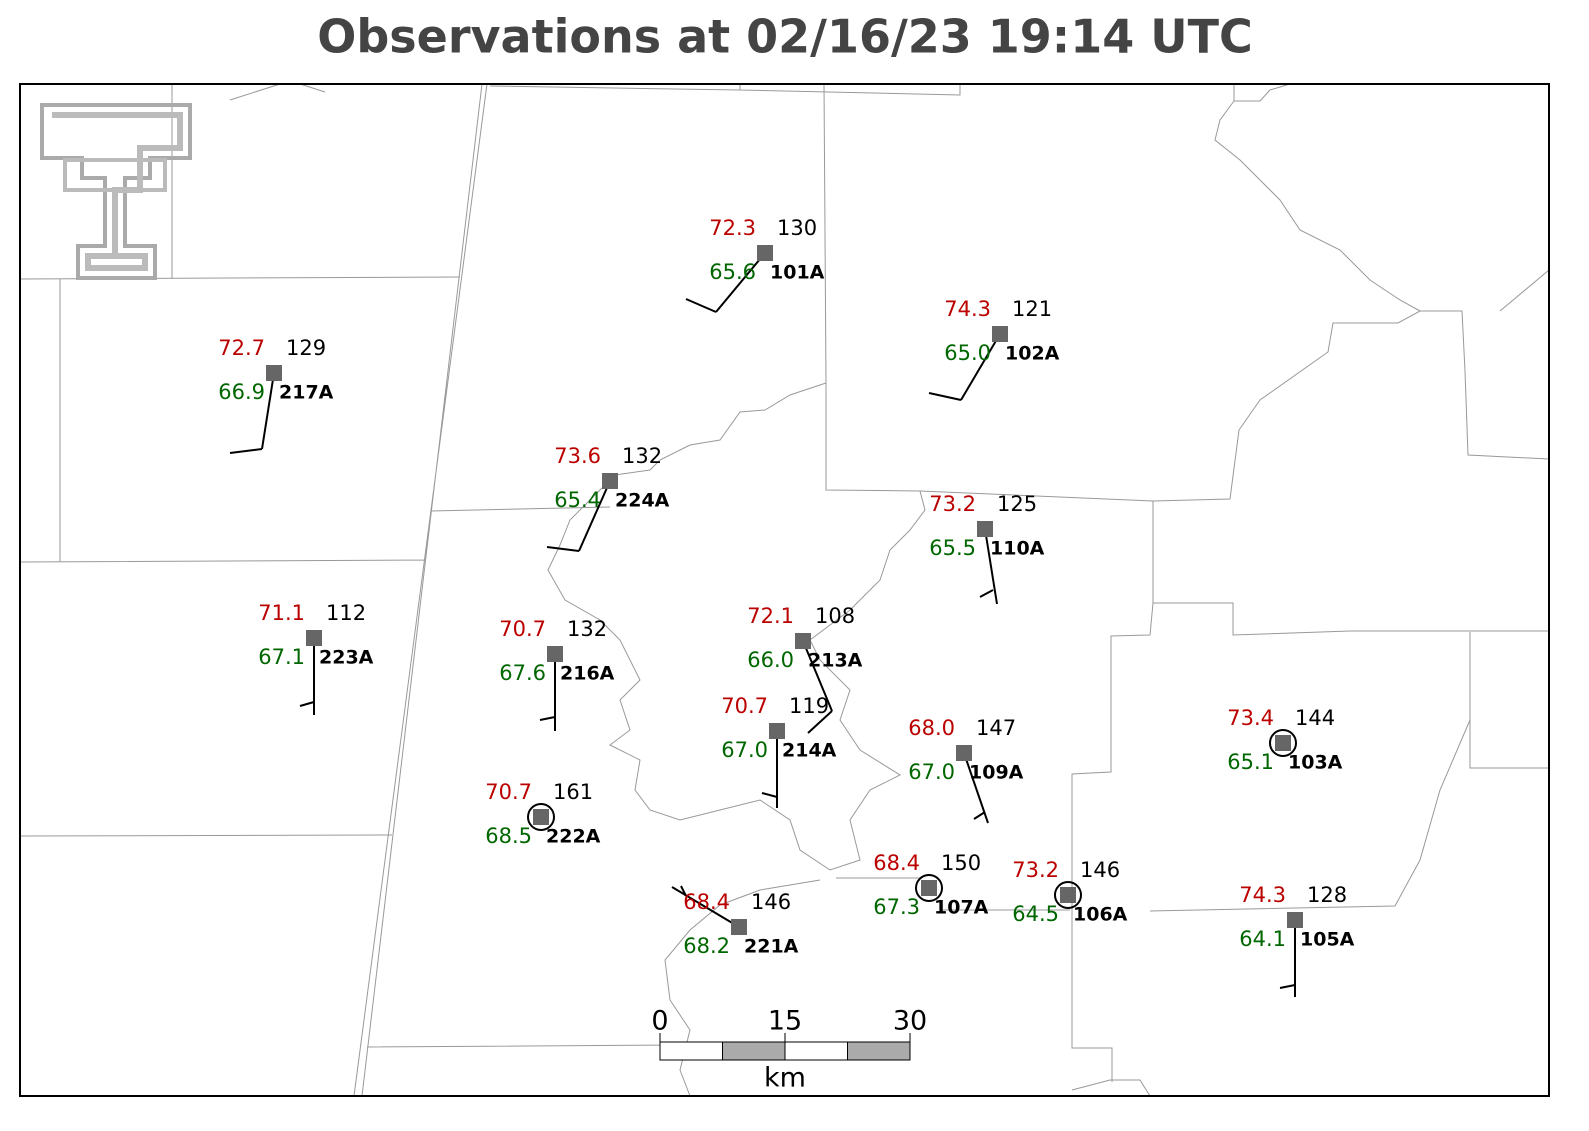 The width and height of the screenshot is (1589, 1131). What do you see at coordinates (577, 456) in the screenshot?
I see `temperature: 73.6` at bounding box center [577, 456].